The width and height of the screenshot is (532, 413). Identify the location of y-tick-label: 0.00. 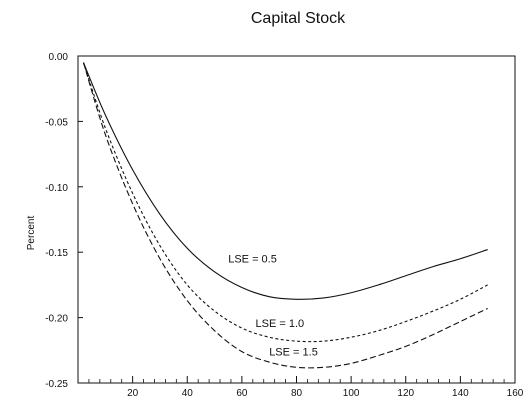
(59, 57).